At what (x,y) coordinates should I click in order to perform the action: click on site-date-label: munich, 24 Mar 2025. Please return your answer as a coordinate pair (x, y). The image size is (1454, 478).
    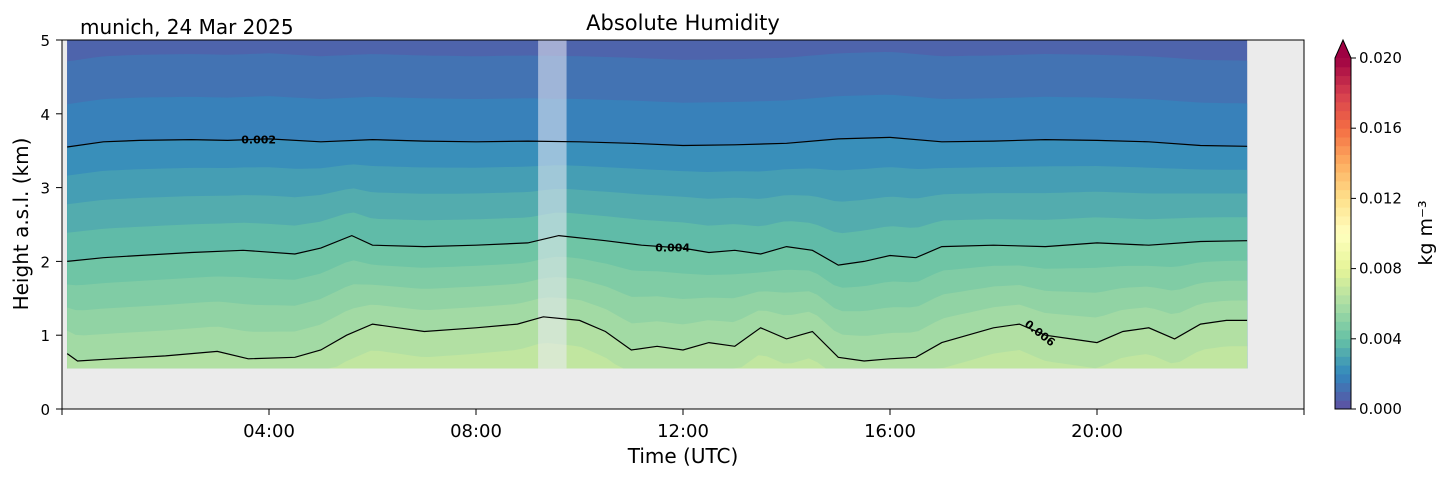
    Looking at the image, I should click on (187, 27).